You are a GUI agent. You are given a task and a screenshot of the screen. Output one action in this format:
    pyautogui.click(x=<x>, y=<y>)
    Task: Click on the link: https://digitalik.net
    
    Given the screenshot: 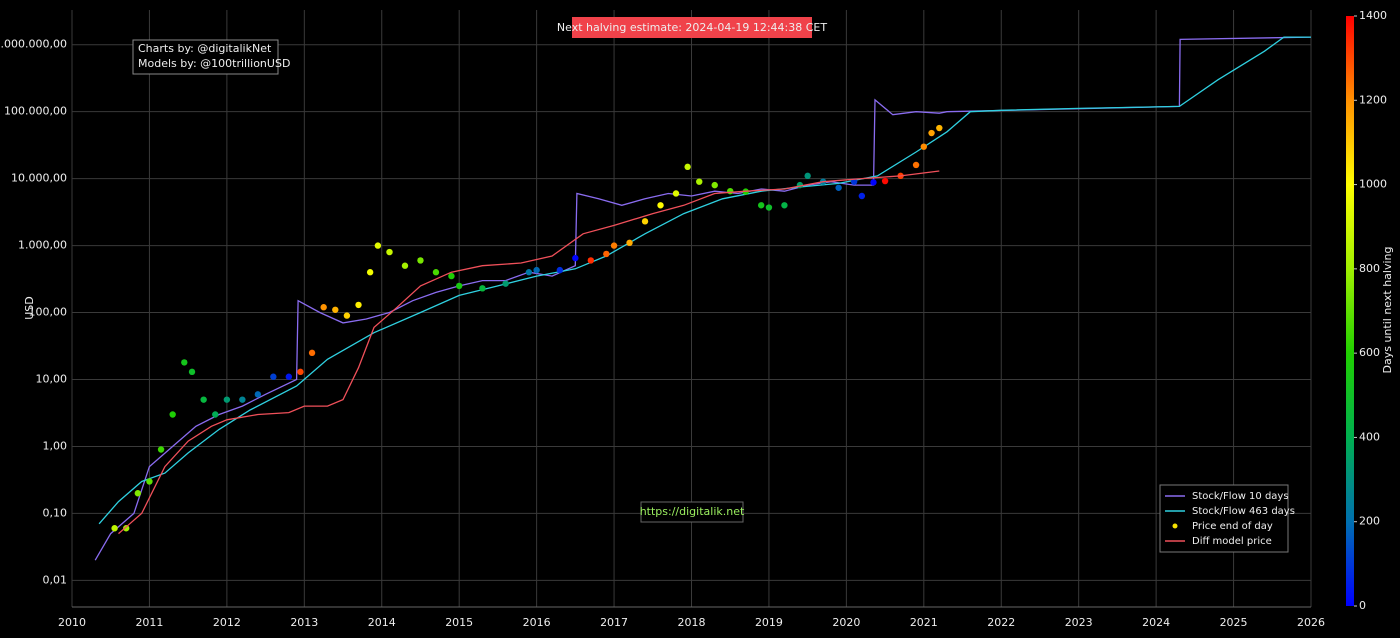 What is the action you would take?
    pyautogui.click(x=692, y=511)
    